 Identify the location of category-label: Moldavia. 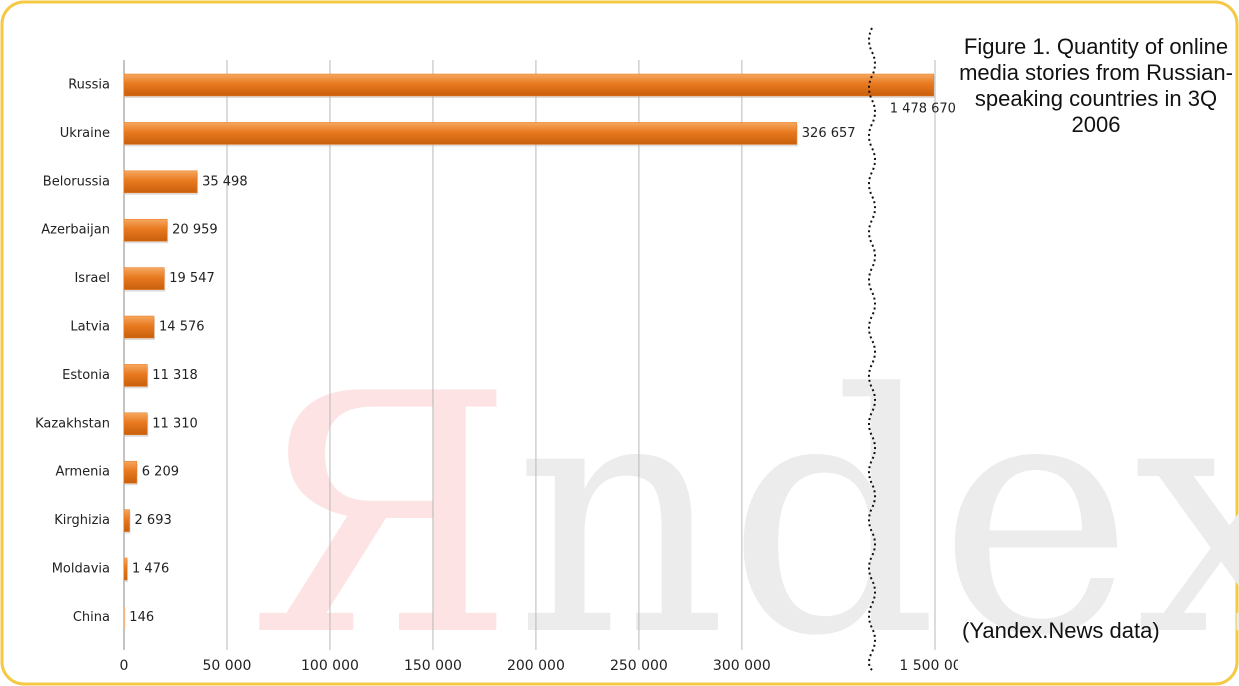
(81, 569).